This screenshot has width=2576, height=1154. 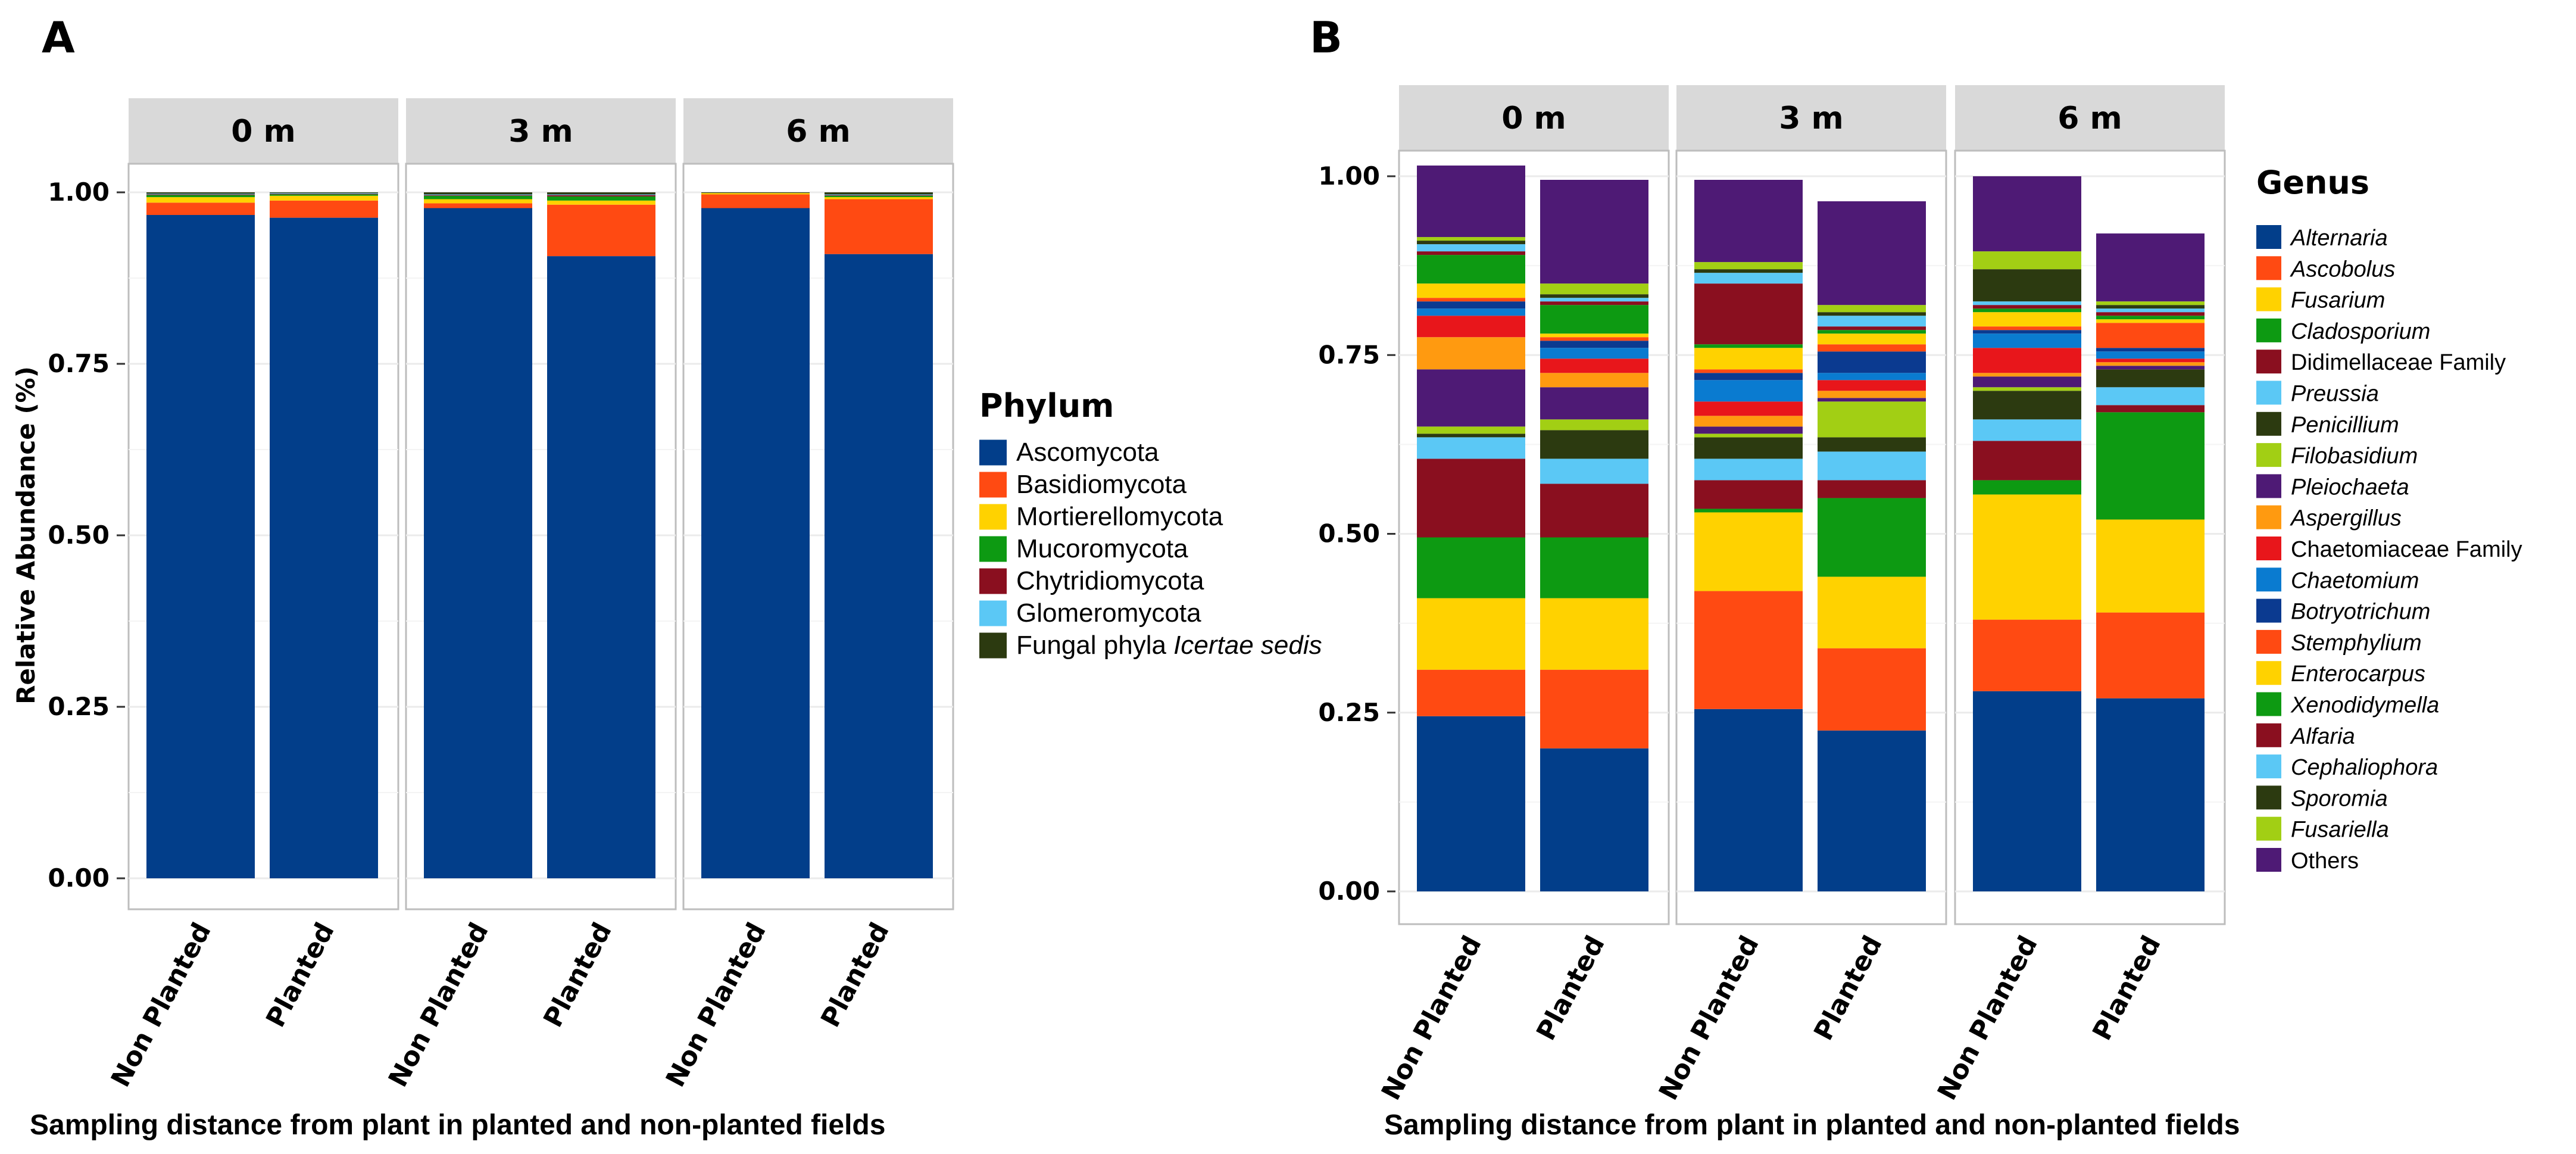 I want to click on y-tick-label: 1.00, so click(x=1349, y=176).